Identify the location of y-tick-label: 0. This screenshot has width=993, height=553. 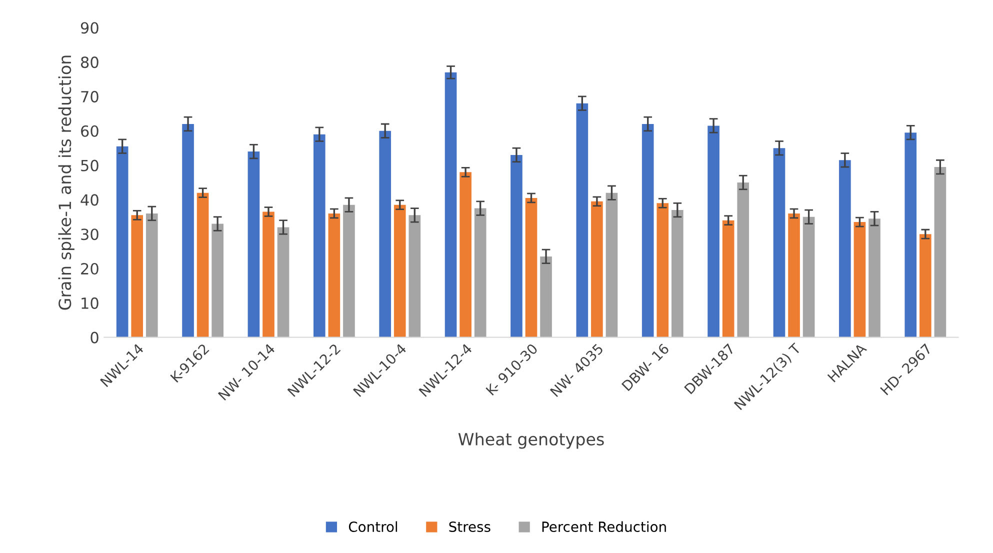
(94, 338).